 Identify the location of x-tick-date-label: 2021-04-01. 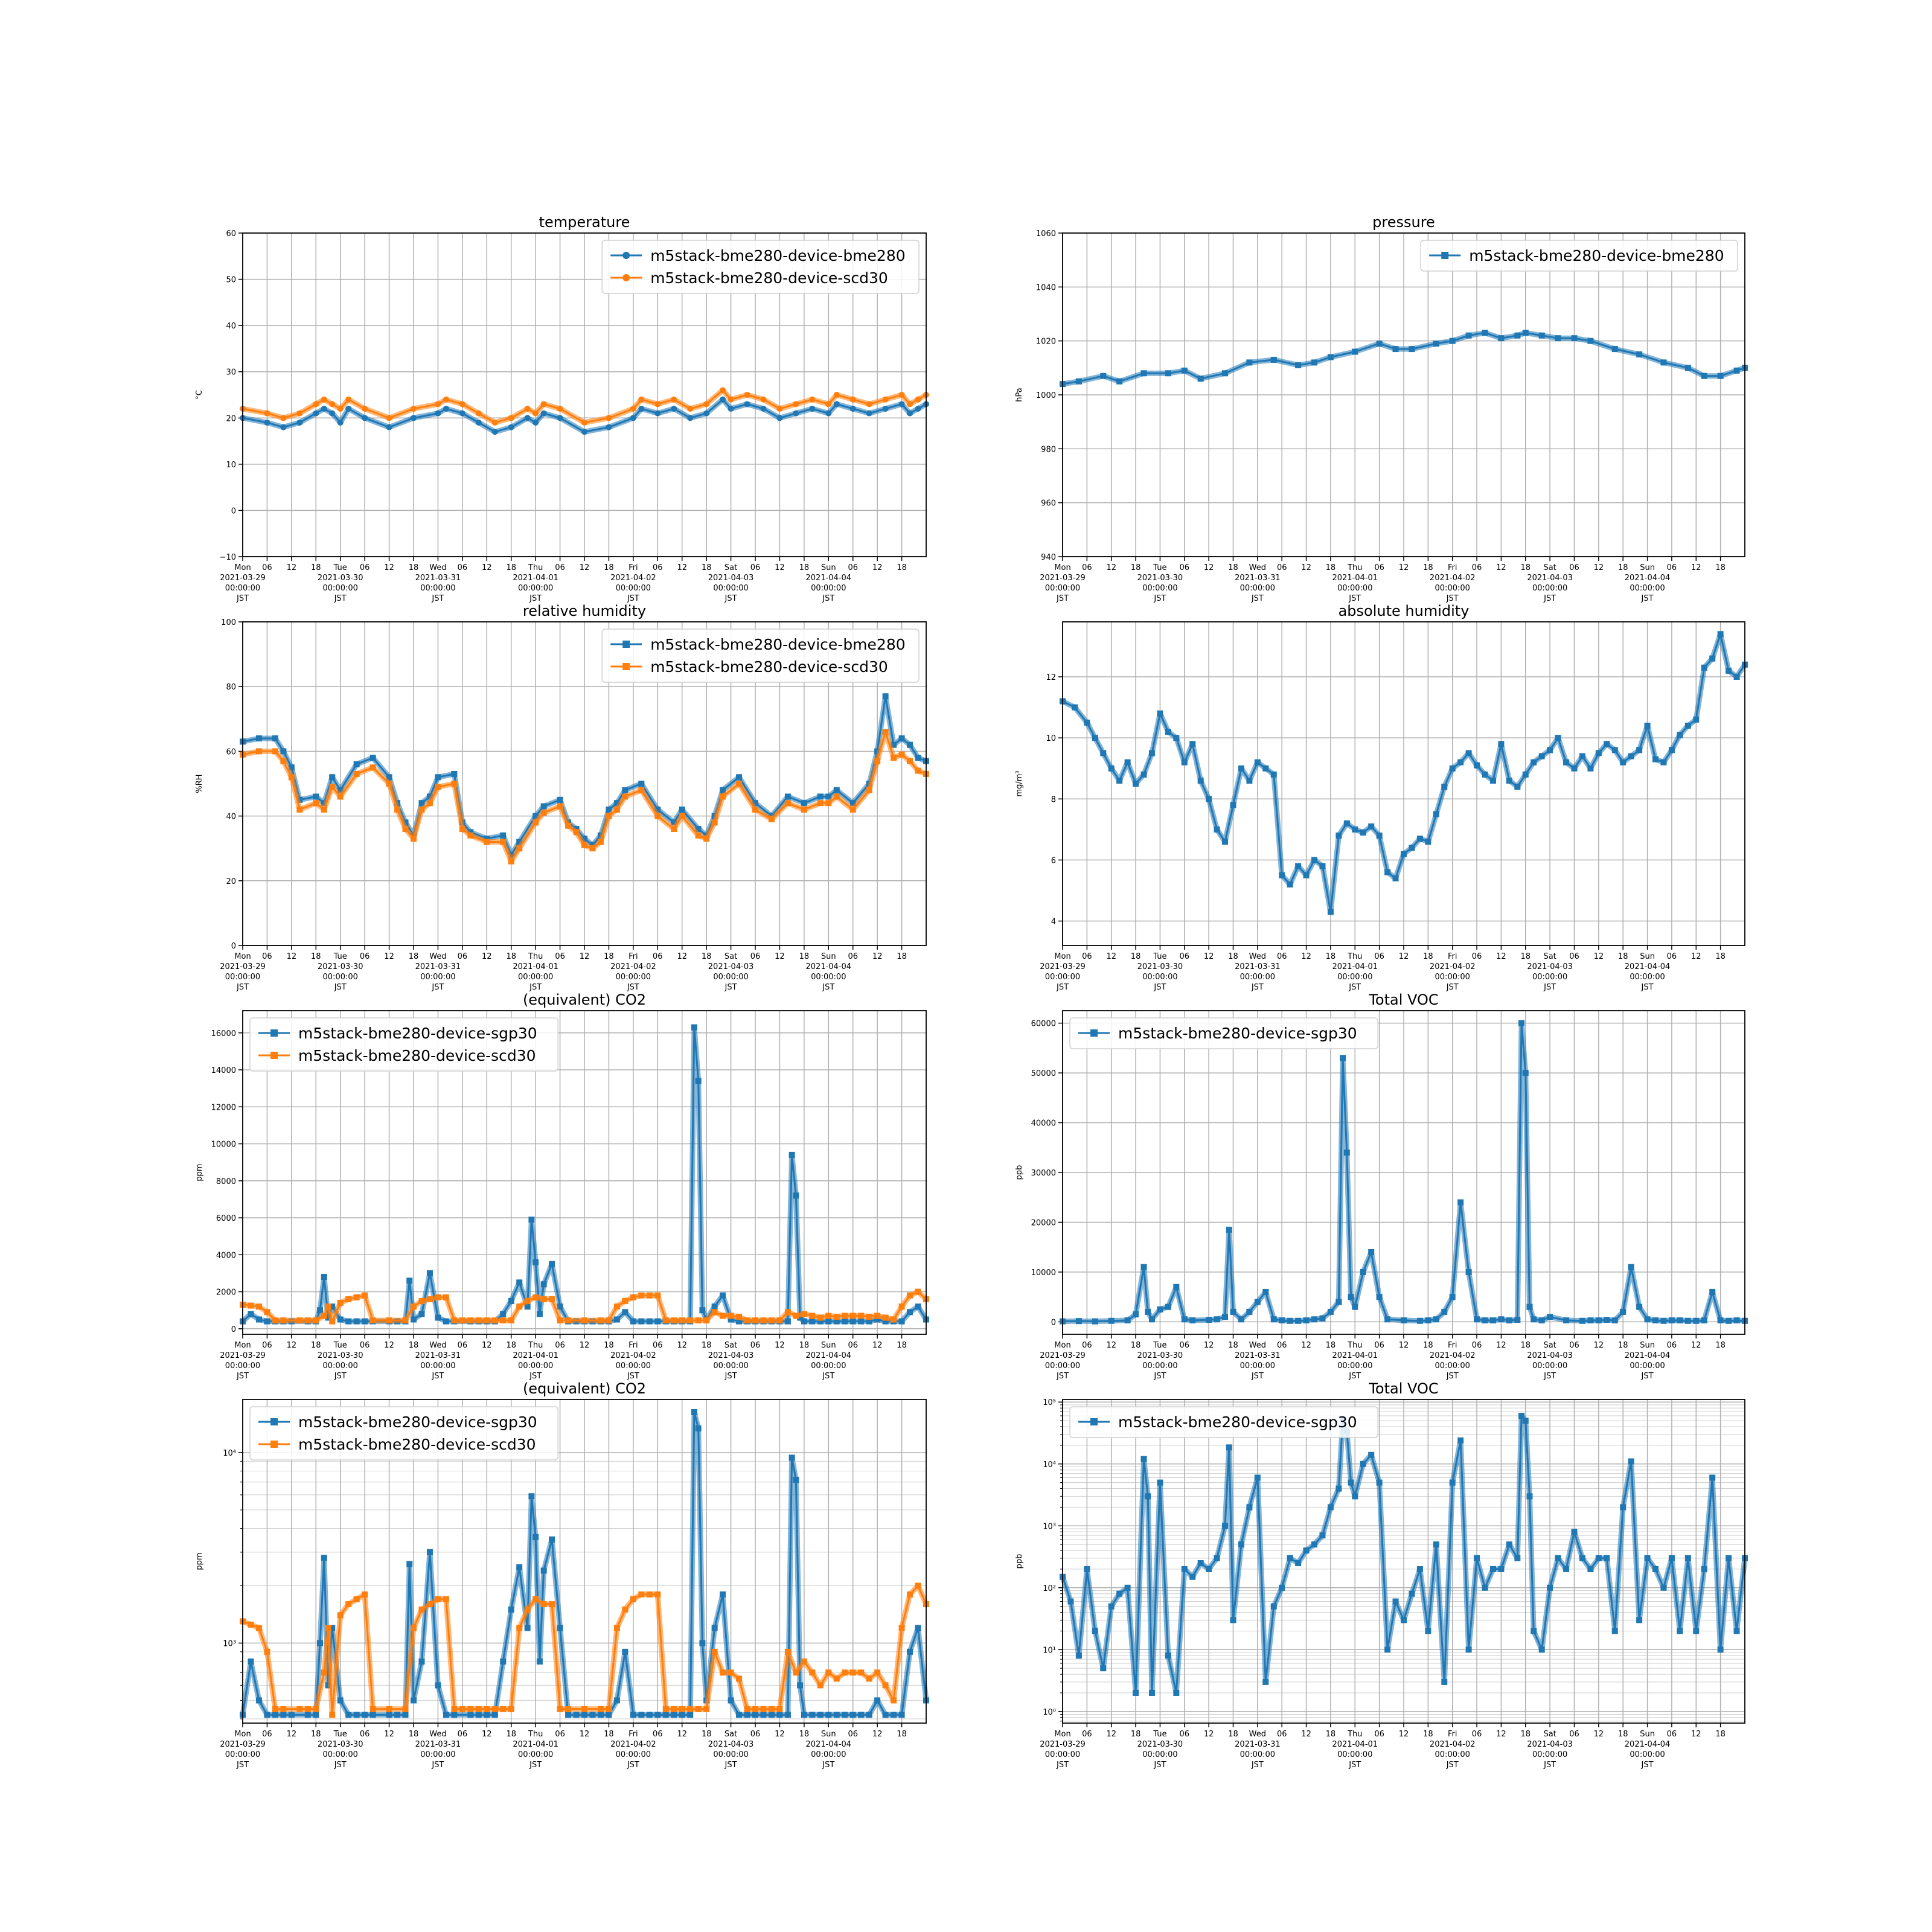
(1355, 1744).